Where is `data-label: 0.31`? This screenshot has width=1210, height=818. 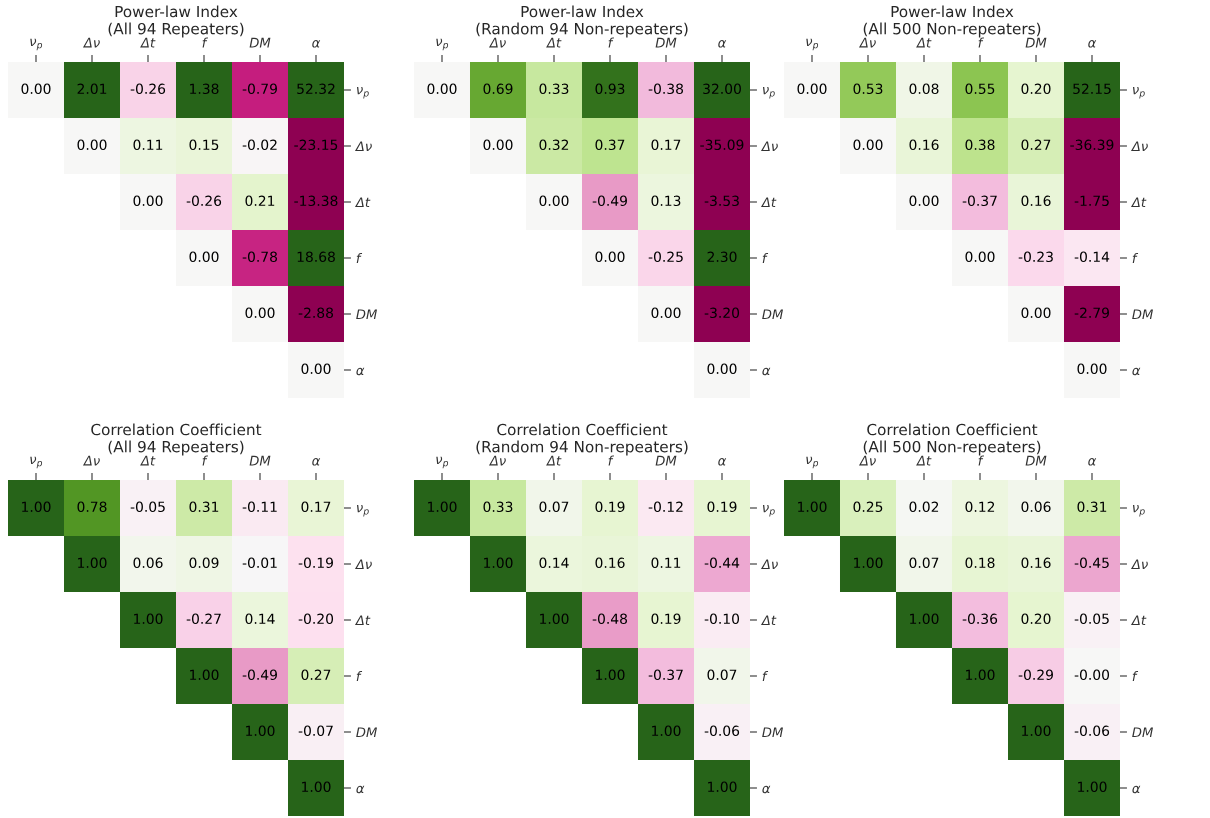
data-label: 0.31 is located at coordinates (1092, 507).